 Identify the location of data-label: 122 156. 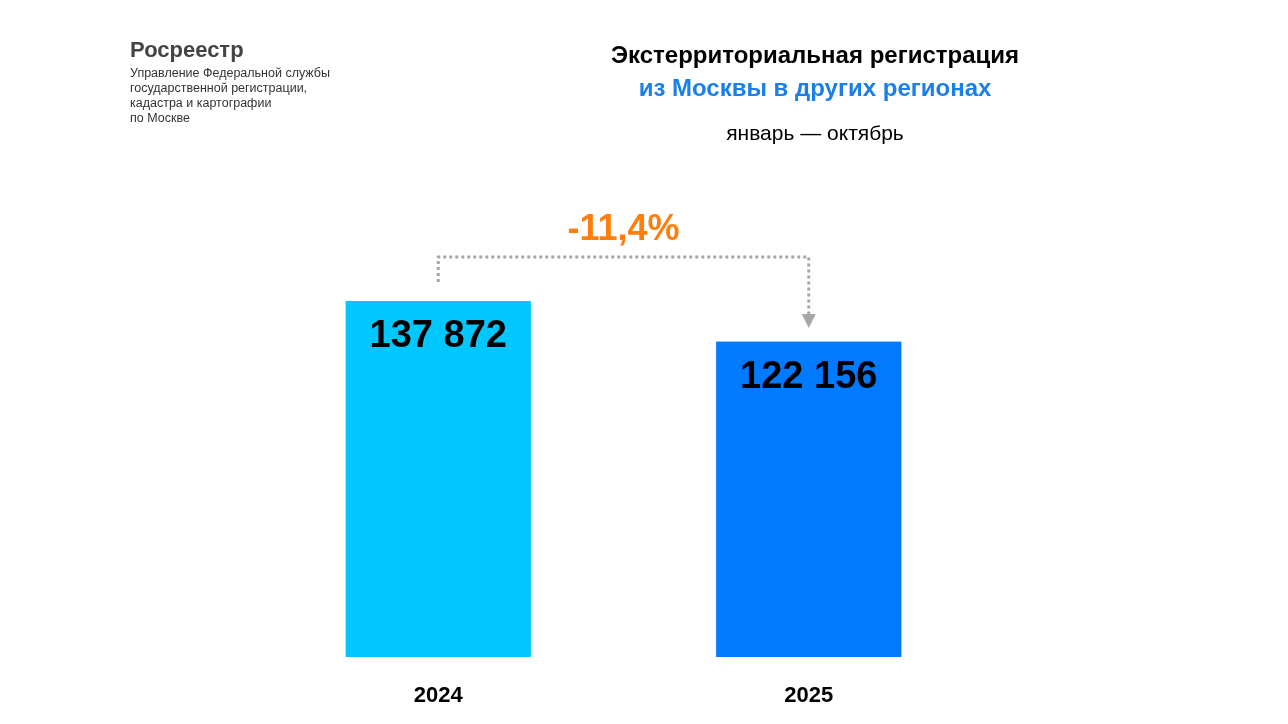
(809, 374).